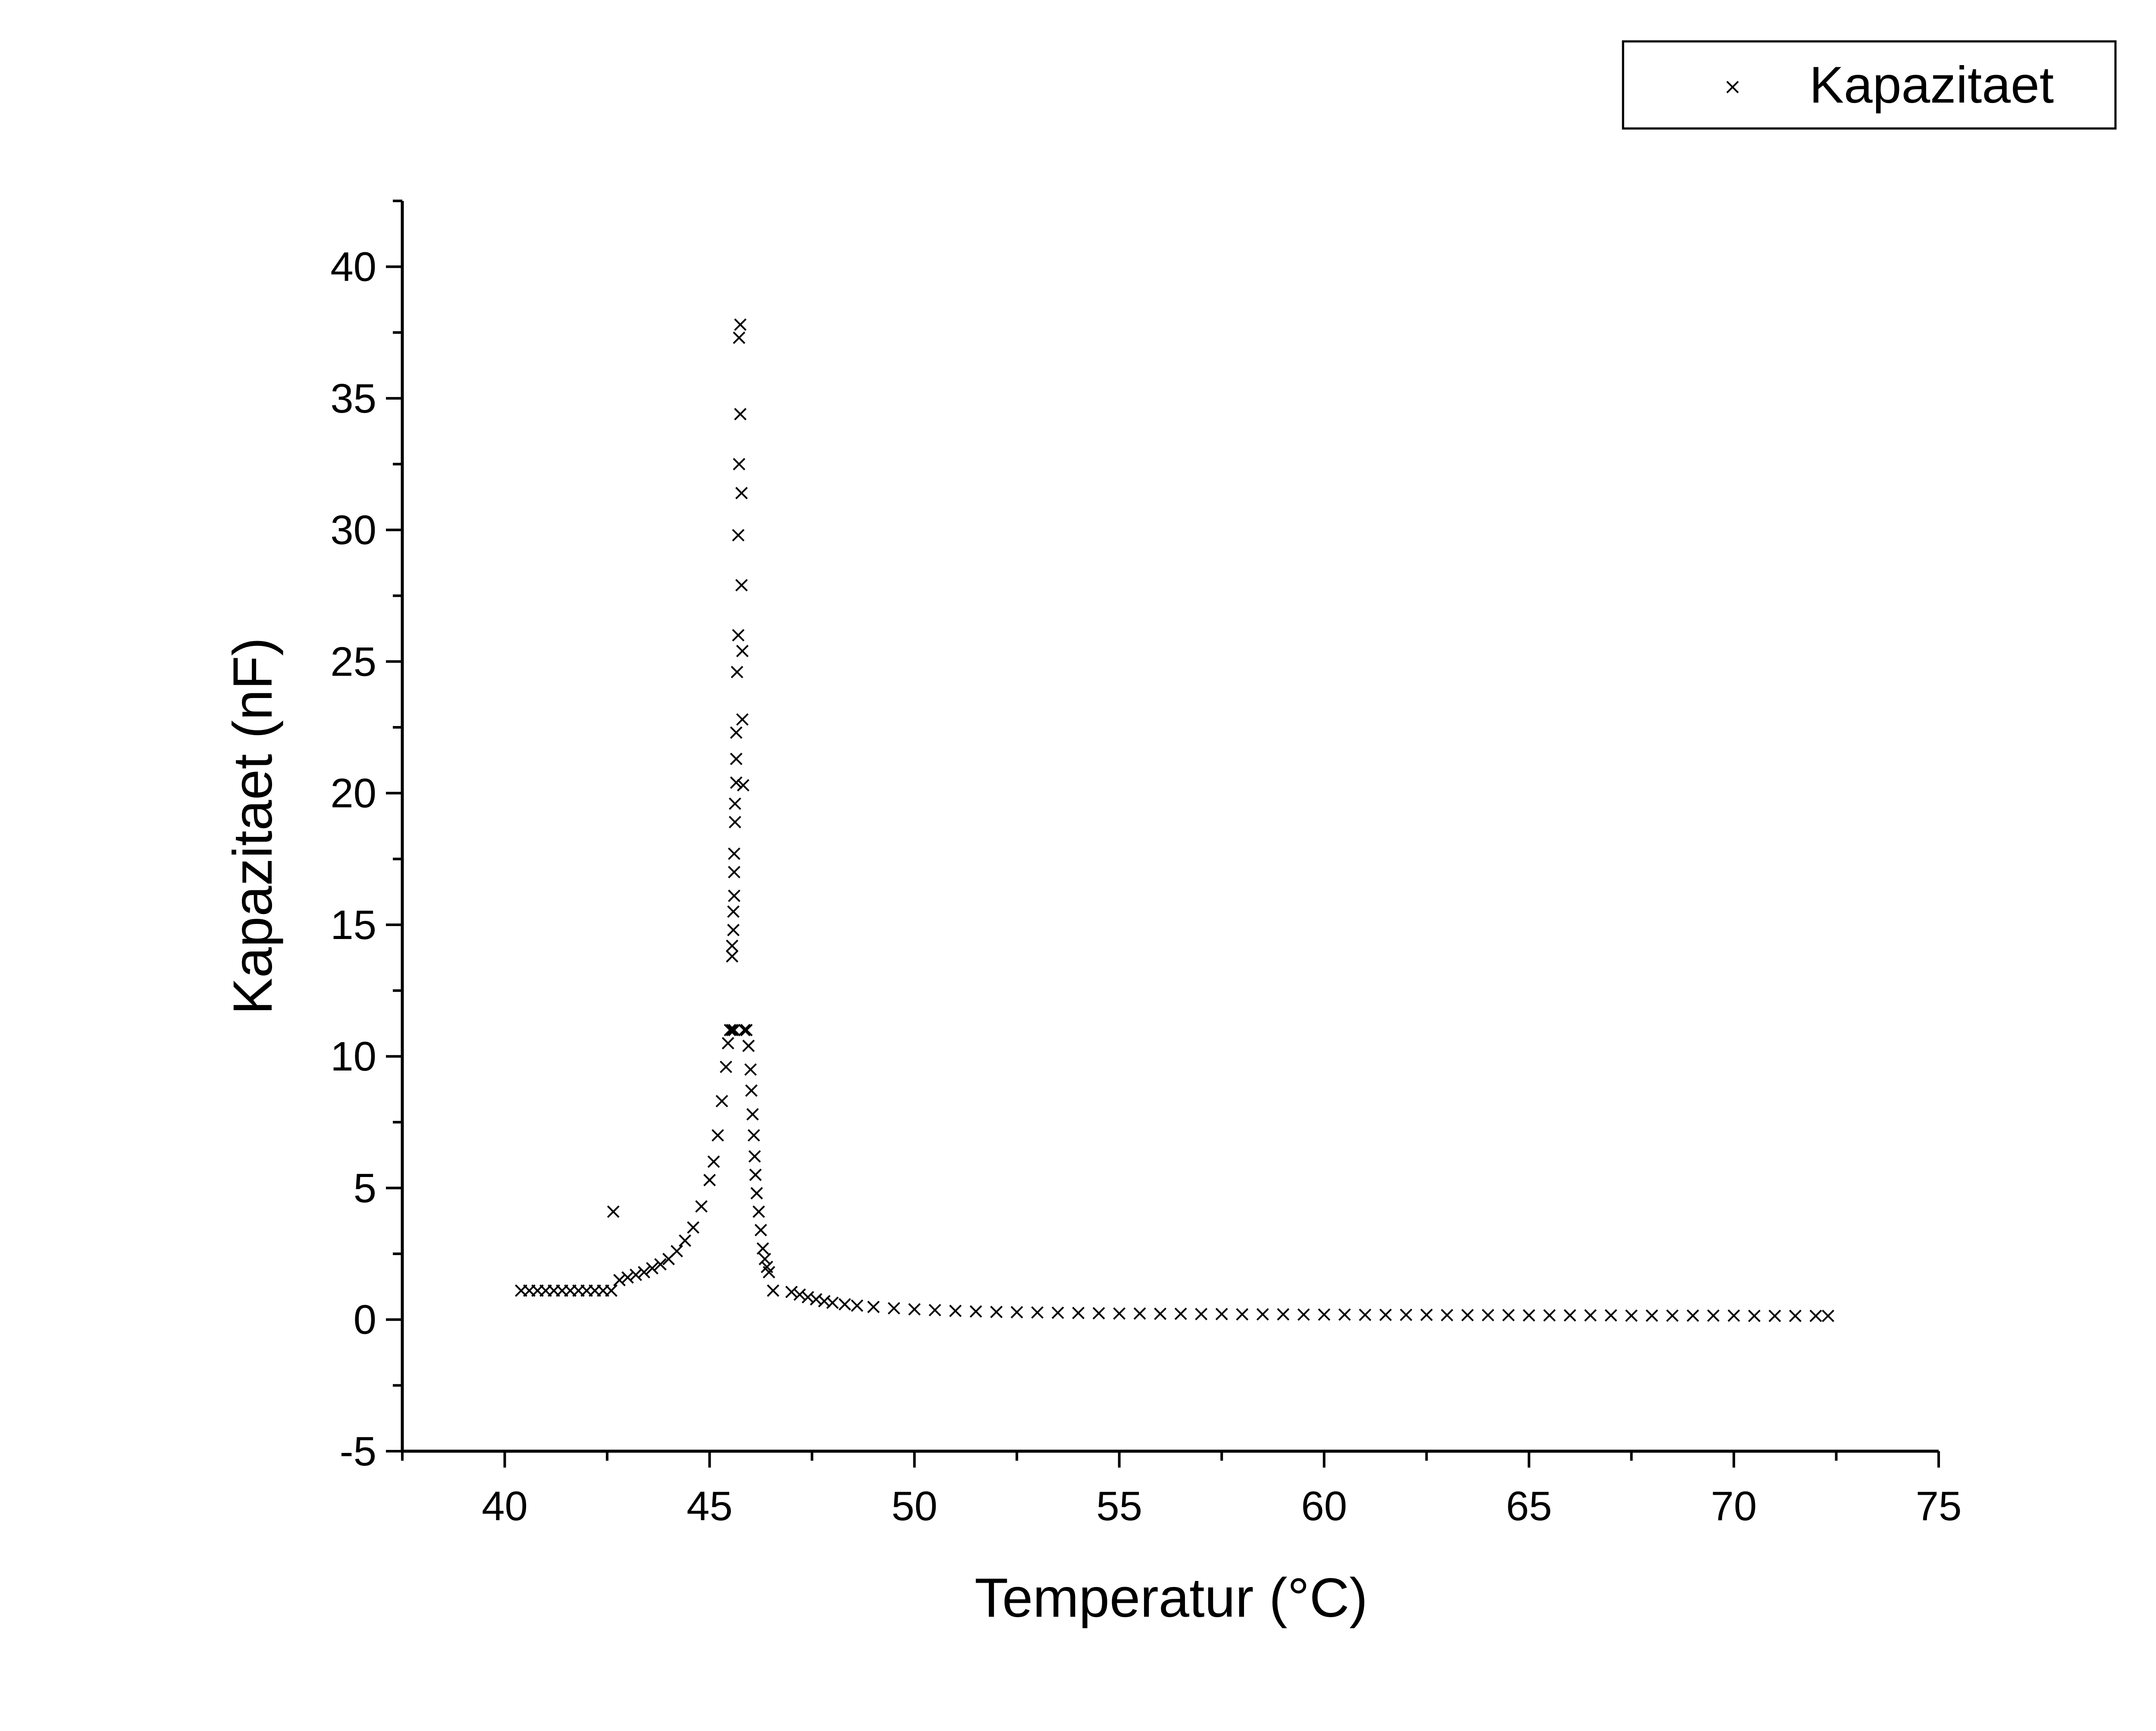  Describe the element at coordinates (1181, 1490) in the screenshot. I see `x-ticks: 40 45 50 55 60 65 70 75` at that location.